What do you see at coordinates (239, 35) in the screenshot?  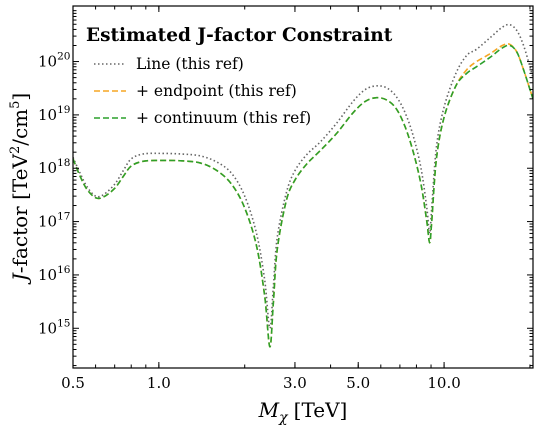 I see `chart-title: Estimated J-factor Constraint` at bounding box center [239, 35].